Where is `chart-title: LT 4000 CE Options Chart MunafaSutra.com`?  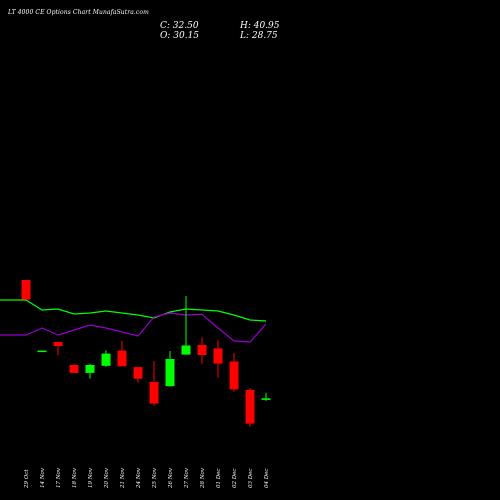
chart-title: LT 4000 CE Options Chart MunafaSutra.com is located at coordinates (78, 12).